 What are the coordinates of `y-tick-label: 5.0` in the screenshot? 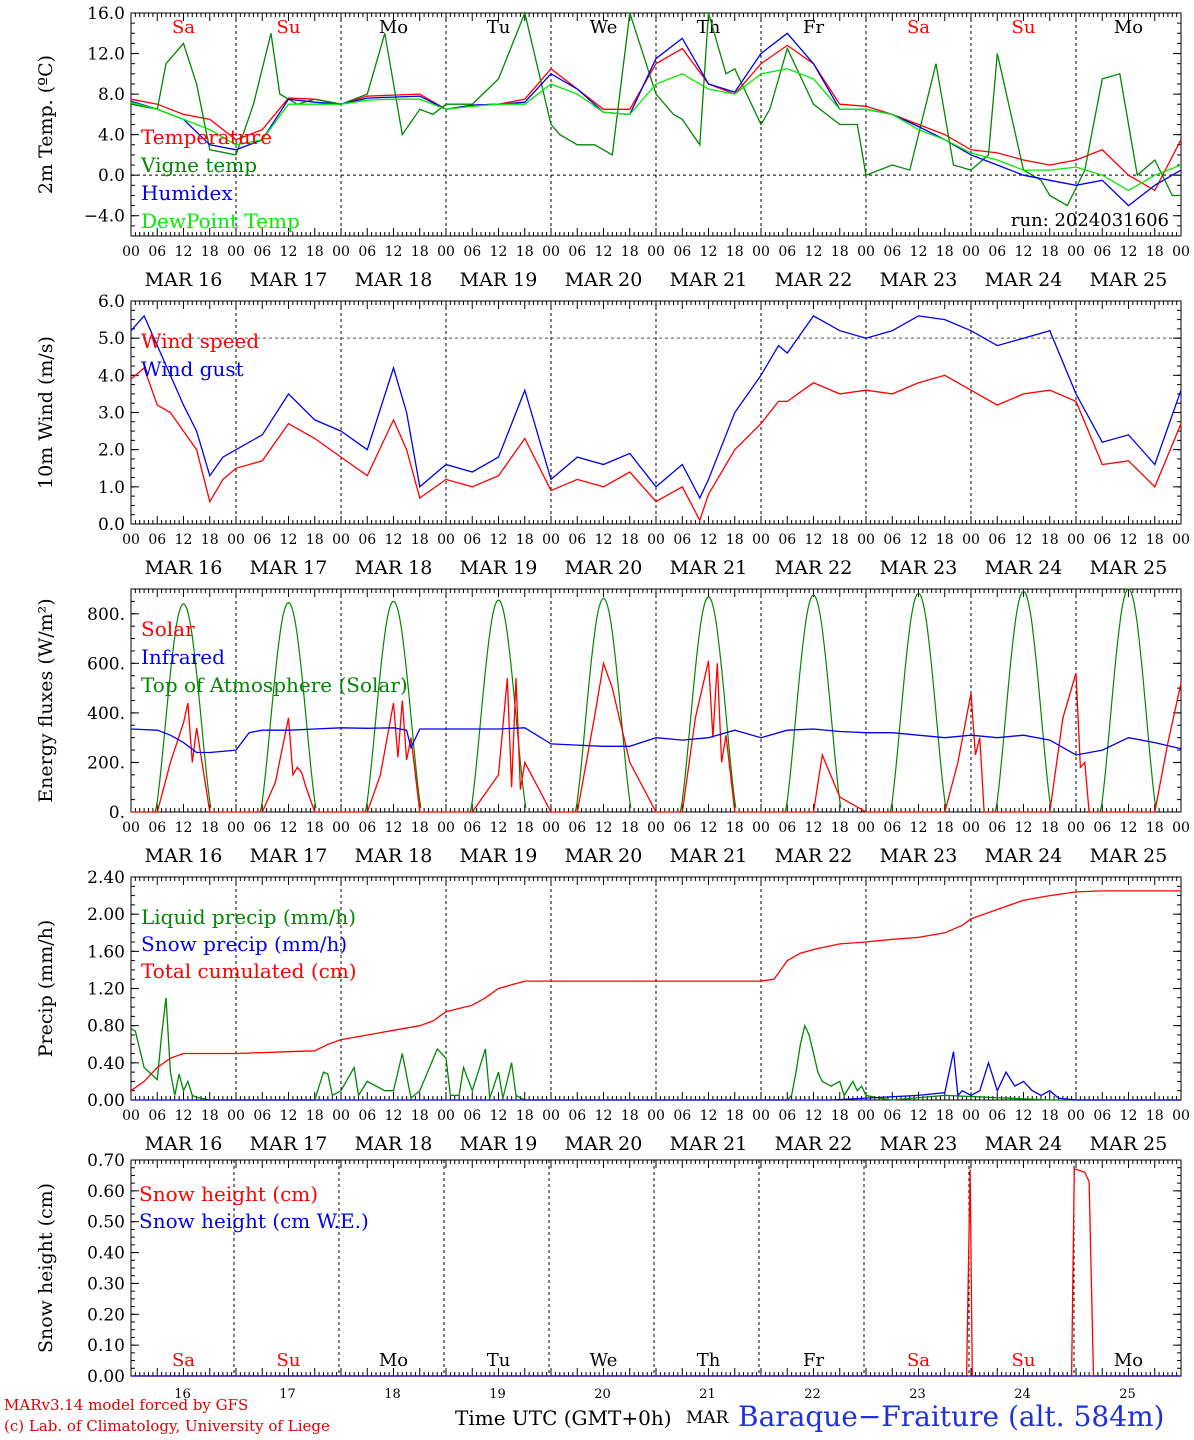 It's located at (111, 339).